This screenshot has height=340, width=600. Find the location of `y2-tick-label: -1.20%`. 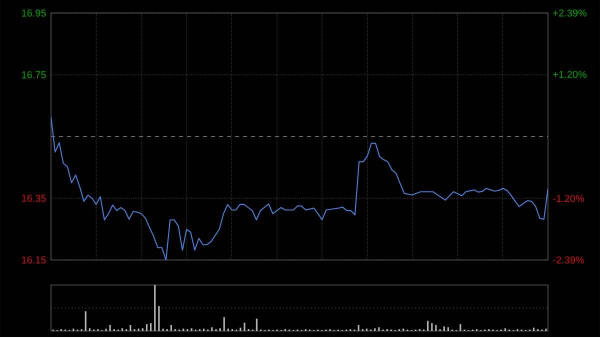

y2-tick-label: -1.20% is located at coordinates (568, 198).